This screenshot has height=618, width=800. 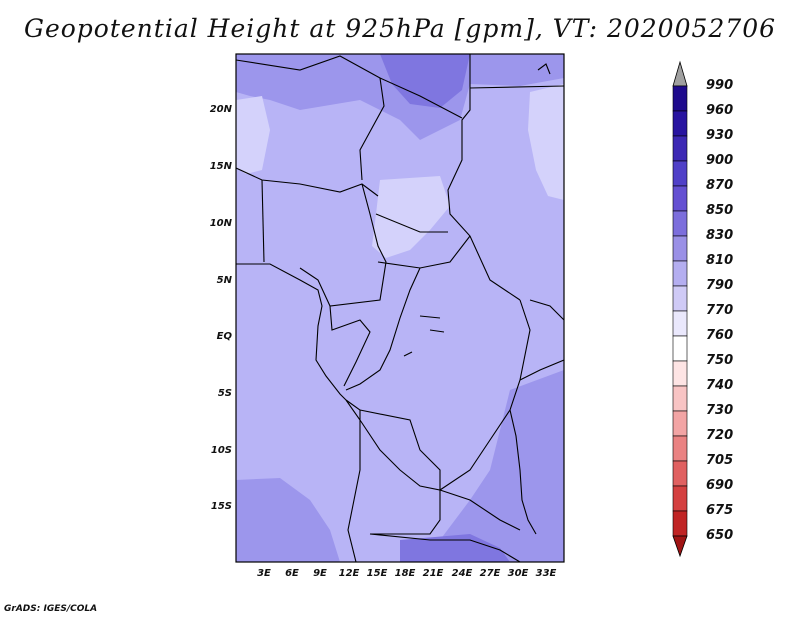 I want to click on border-egypt, so click(x=516, y=87).